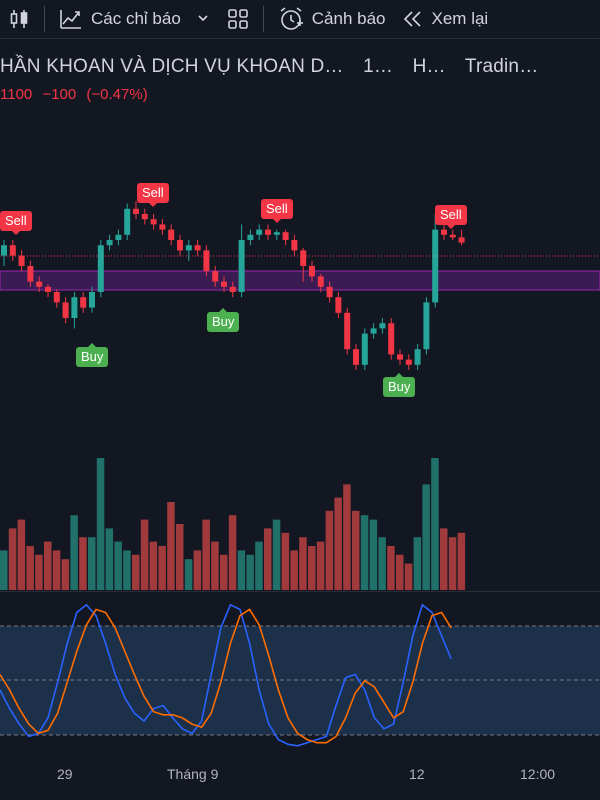 Image resolution: width=600 pixels, height=800 pixels. I want to click on chevron-down-icon, so click(196, 19).